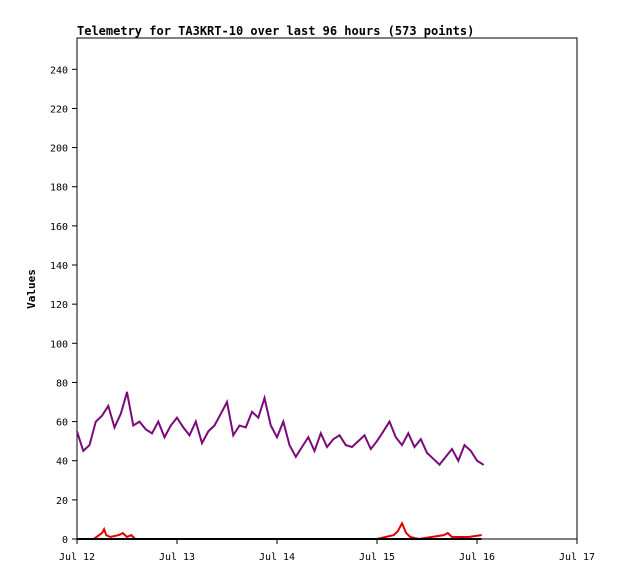  I want to click on y-tick-label: 140, so click(59, 266).